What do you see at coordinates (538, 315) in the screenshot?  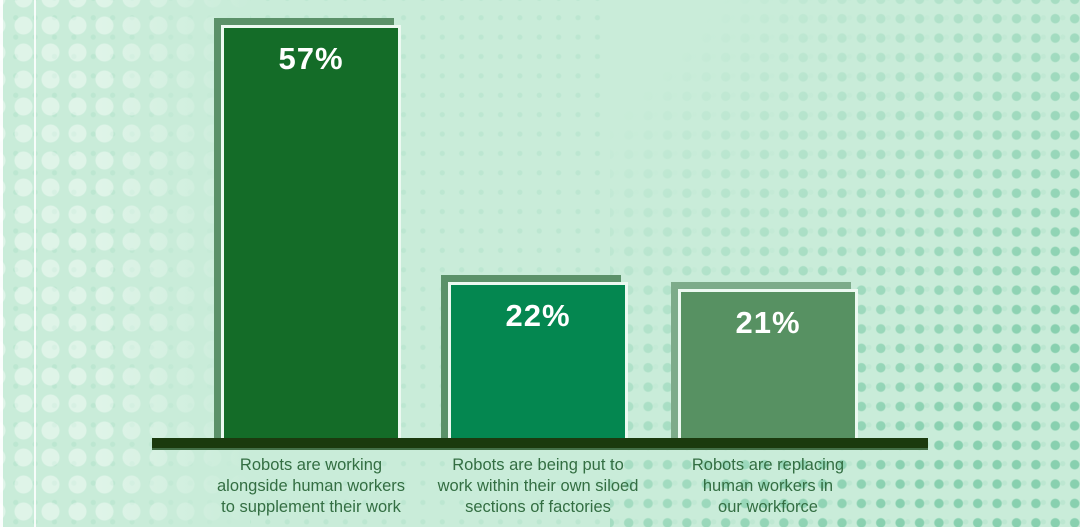 I see `bar-value-label: 22%` at bounding box center [538, 315].